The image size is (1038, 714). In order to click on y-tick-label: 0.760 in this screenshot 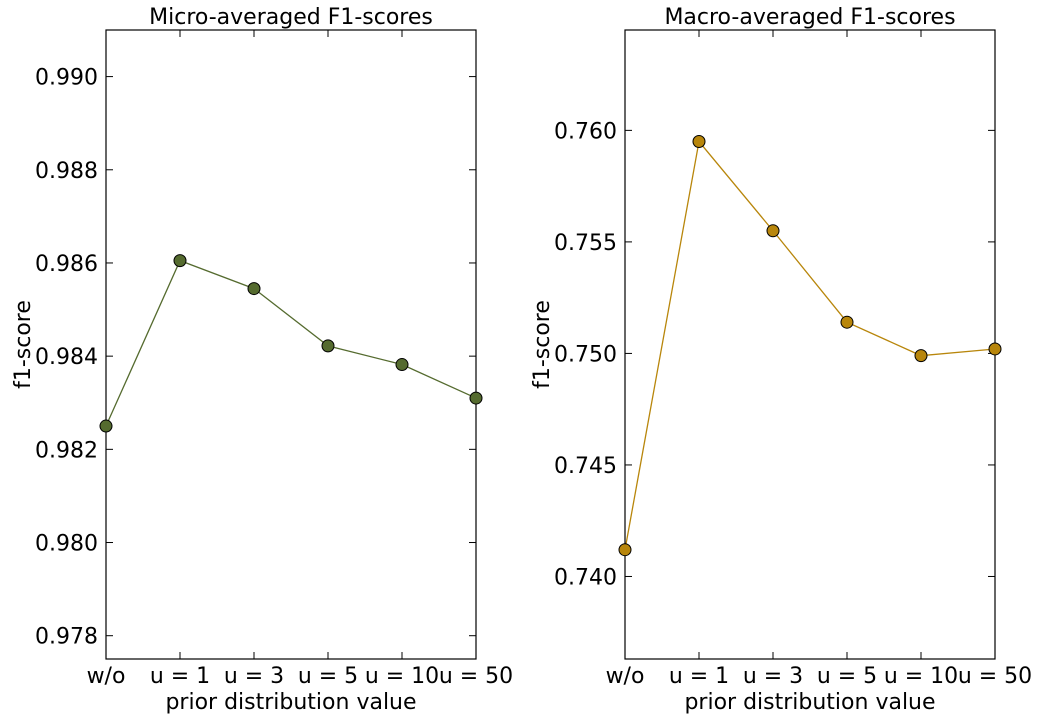, I will do `click(585, 131)`.